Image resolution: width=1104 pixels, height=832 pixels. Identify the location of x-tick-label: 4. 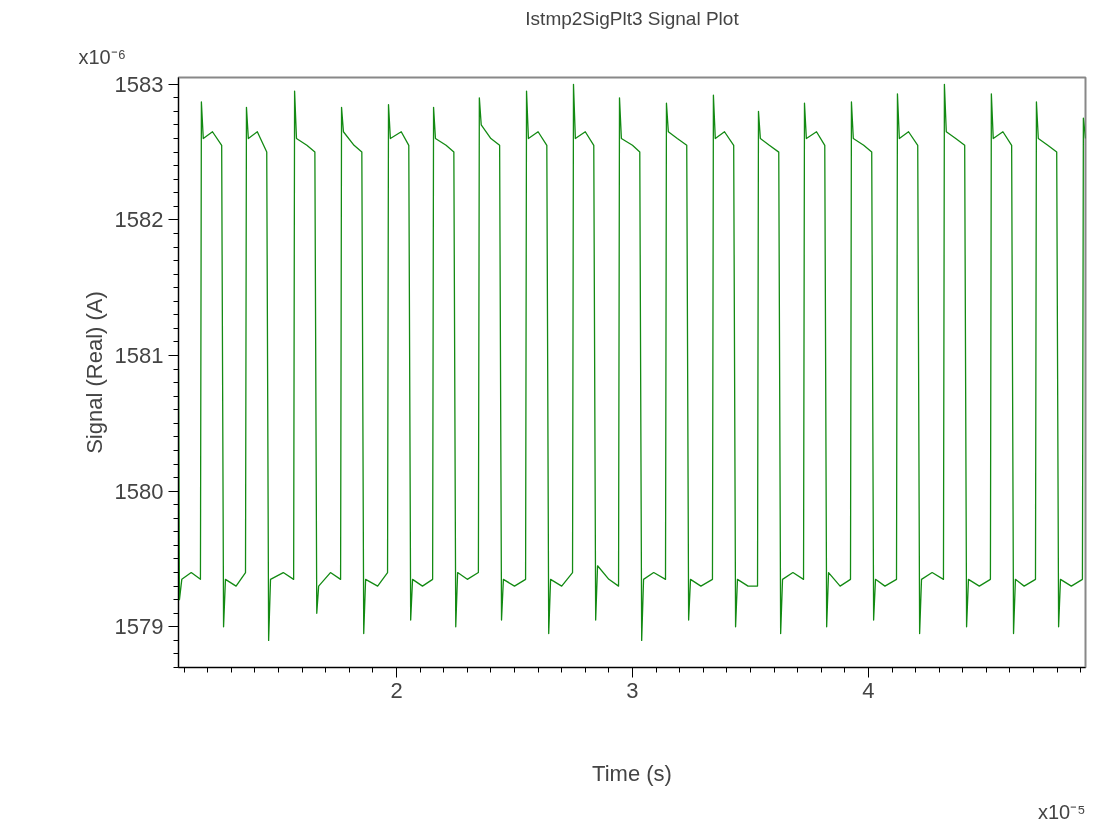
(868, 690).